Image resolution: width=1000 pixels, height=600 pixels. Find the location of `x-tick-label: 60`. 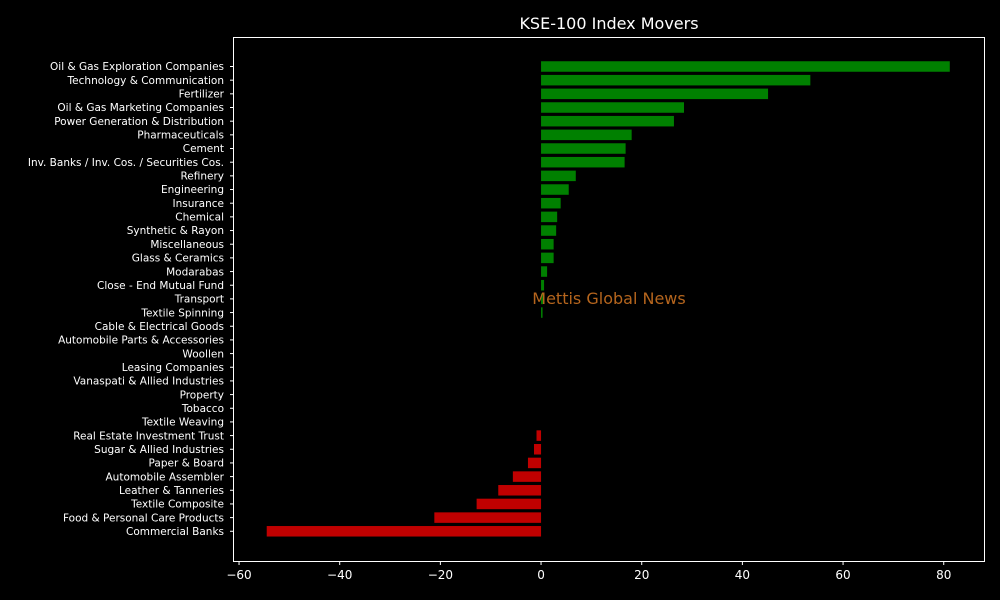

x-tick-label: 60 is located at coordinates (842, 575).